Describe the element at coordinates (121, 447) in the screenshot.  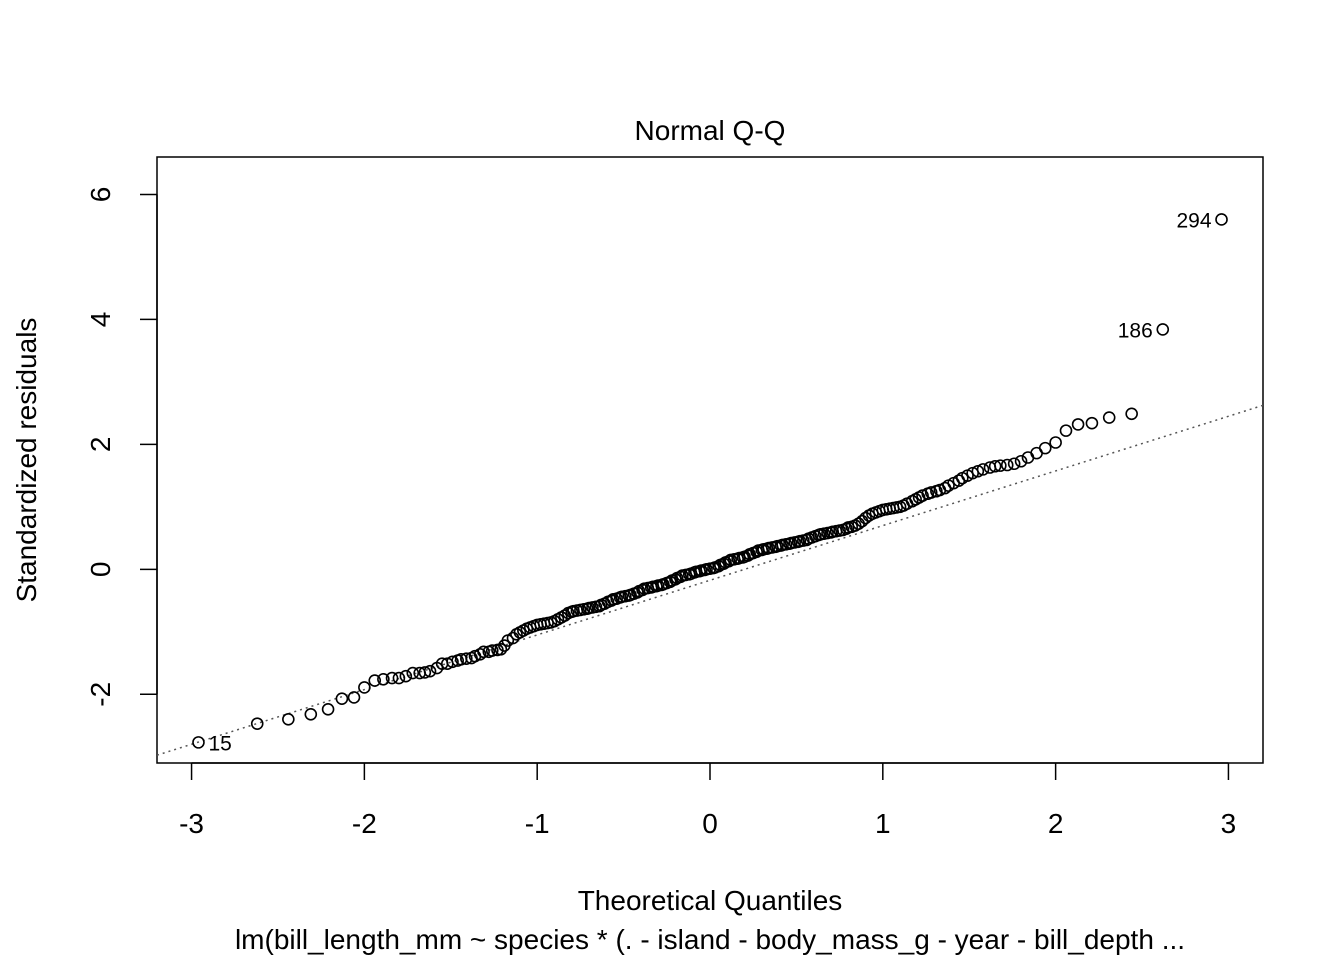
I see `y-axis: -2 0 2 4 6` at that location.